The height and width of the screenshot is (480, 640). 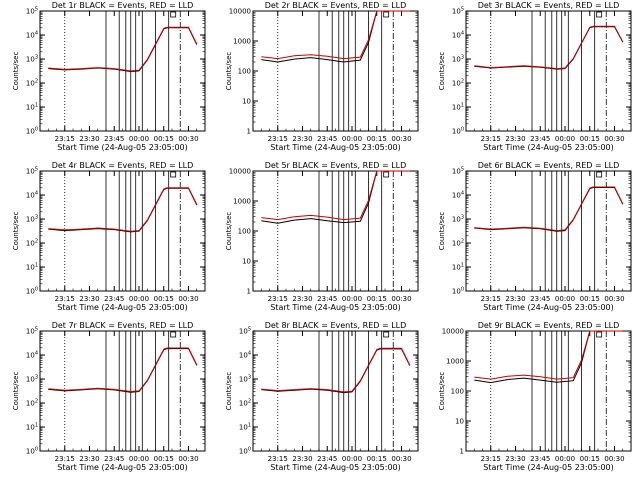 What do you see at coordinates (462, 194) in the screenshot?
I see `y-tick-exponent: 4` at bounding box center [462, 194].